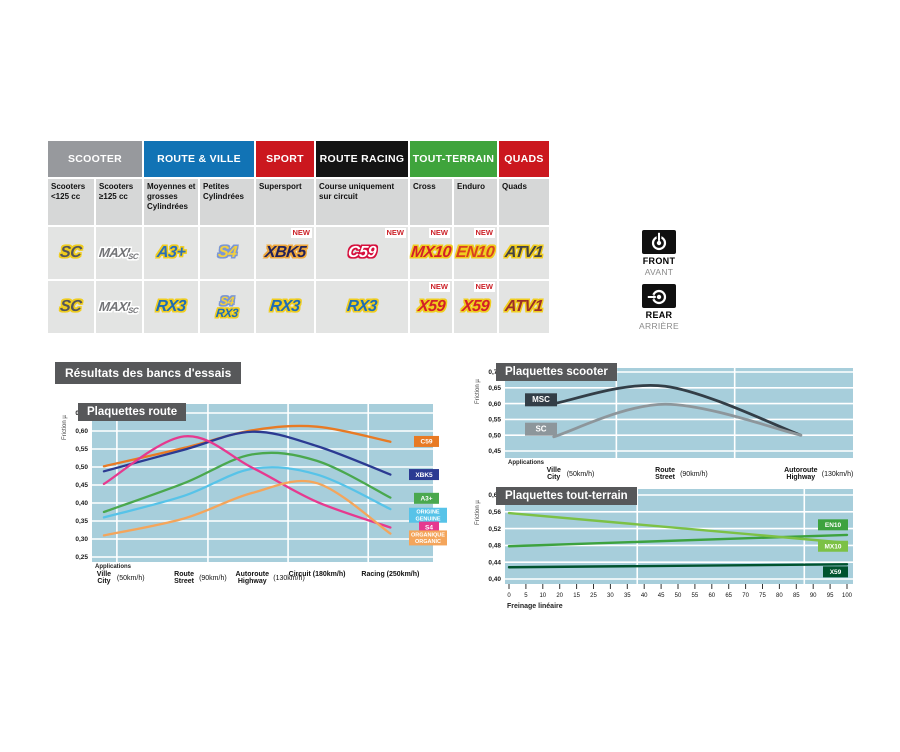 The image size is (900, 752). Describe the element at coordinates (81, 467) in the screenshot. I see `y-tick-label: 0,50` at that location.